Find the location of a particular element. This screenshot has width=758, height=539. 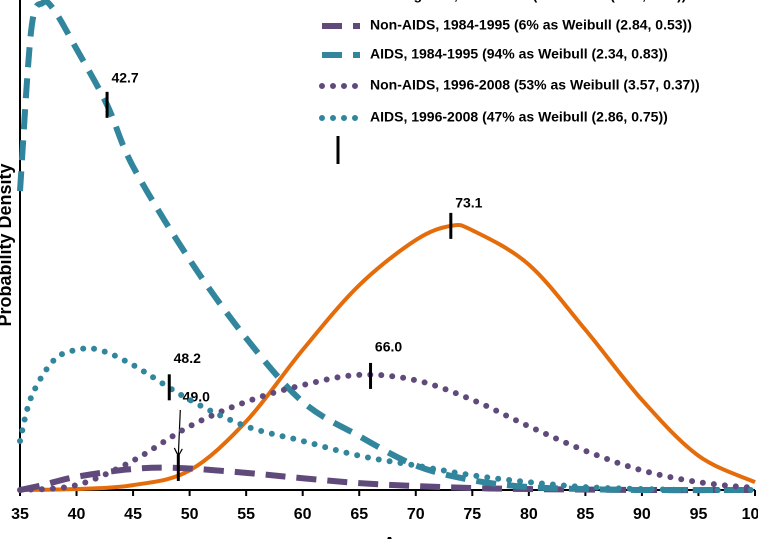

x-tick-label: 35 is located at coordinates (20, 514).